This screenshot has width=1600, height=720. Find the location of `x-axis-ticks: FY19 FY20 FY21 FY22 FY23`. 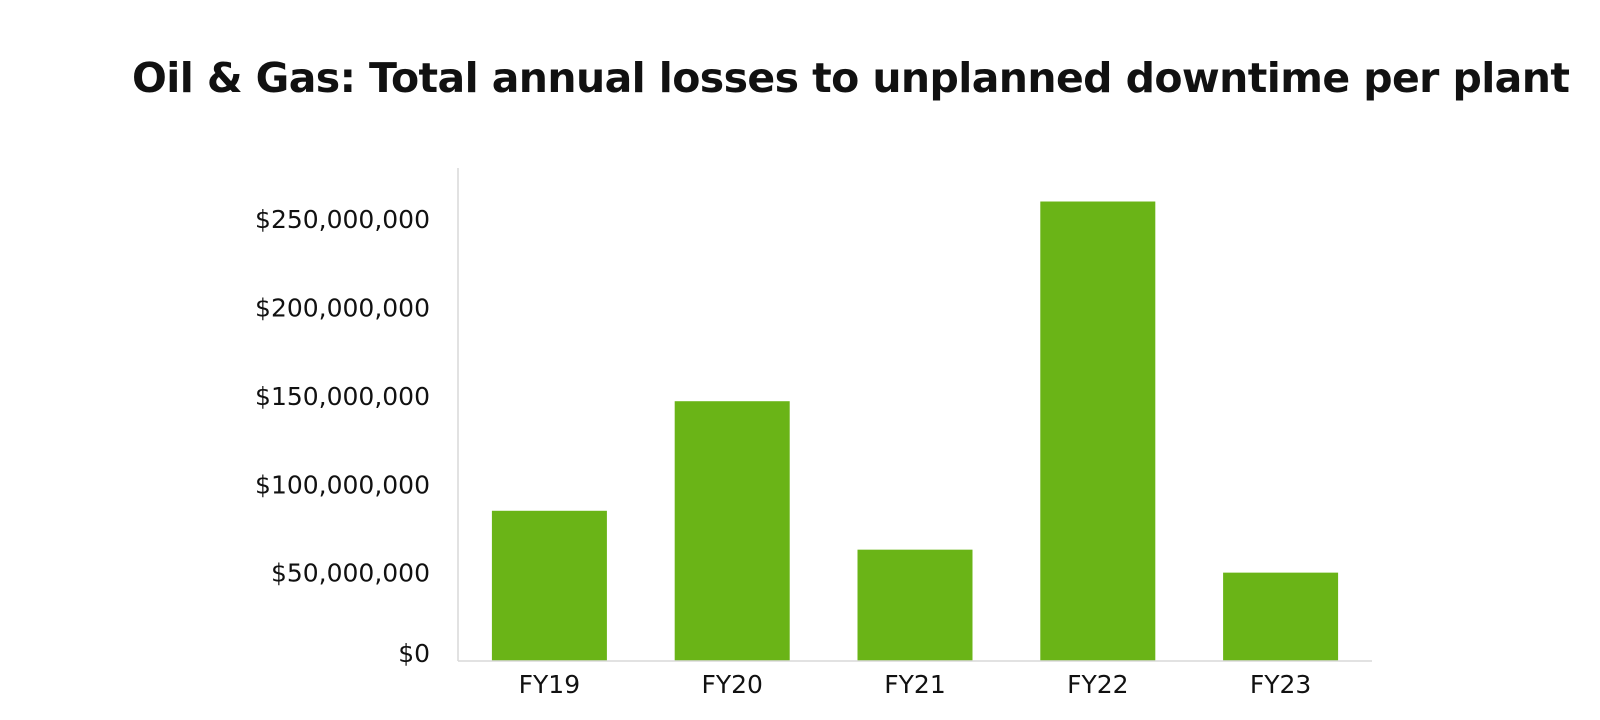

x-axis-ticks: FY19 FY20 FY21 FY22 FY23 is located at coordinates (915, 684).